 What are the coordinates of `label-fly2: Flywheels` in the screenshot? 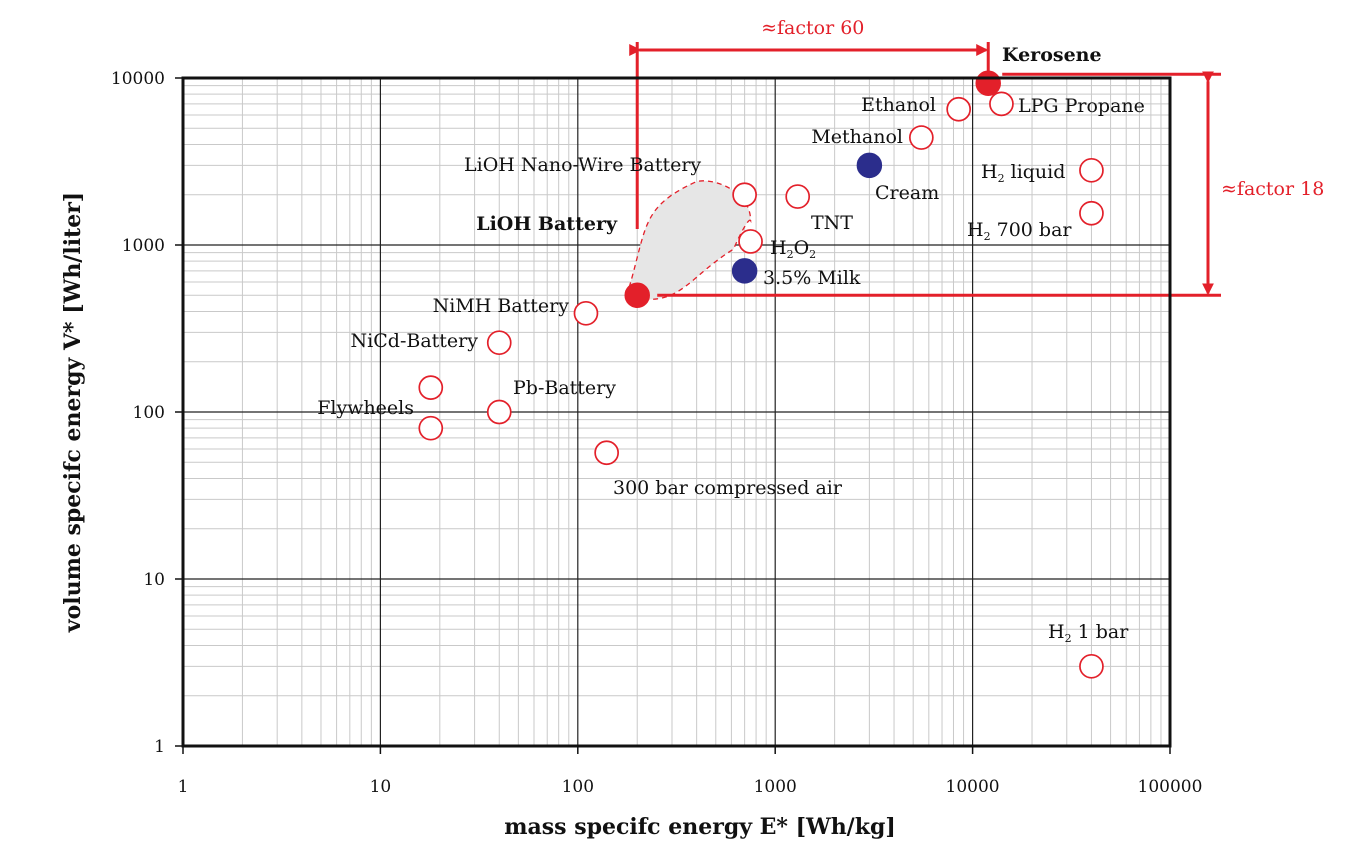 It's located at (365, 408).